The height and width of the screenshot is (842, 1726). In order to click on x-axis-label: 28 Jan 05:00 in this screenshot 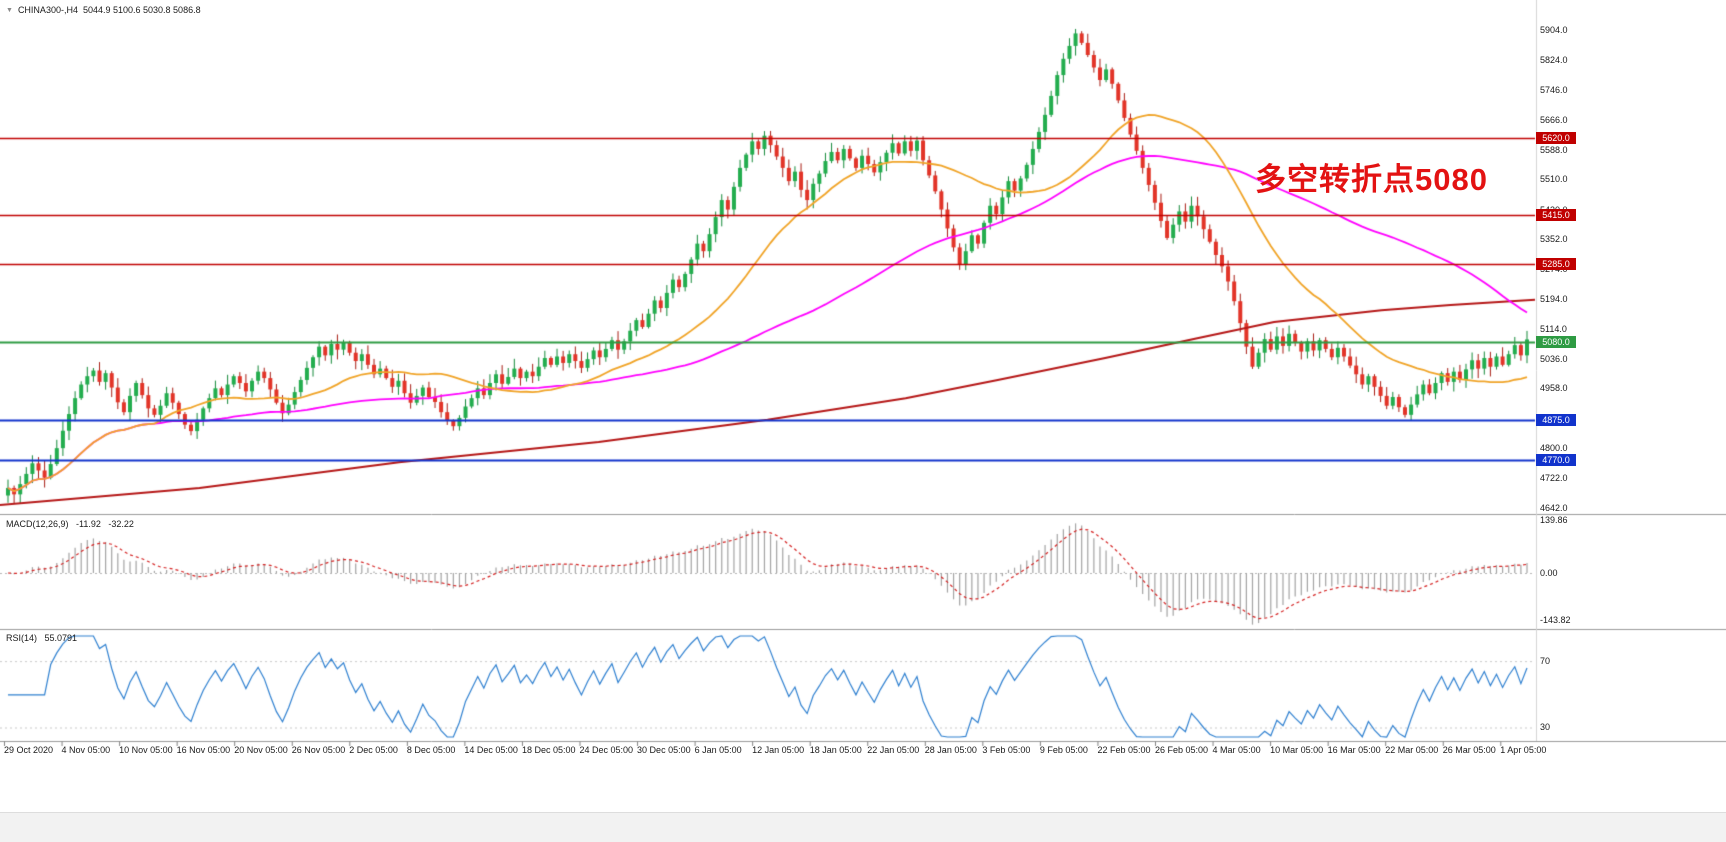, I will do `click(950, 750)`.